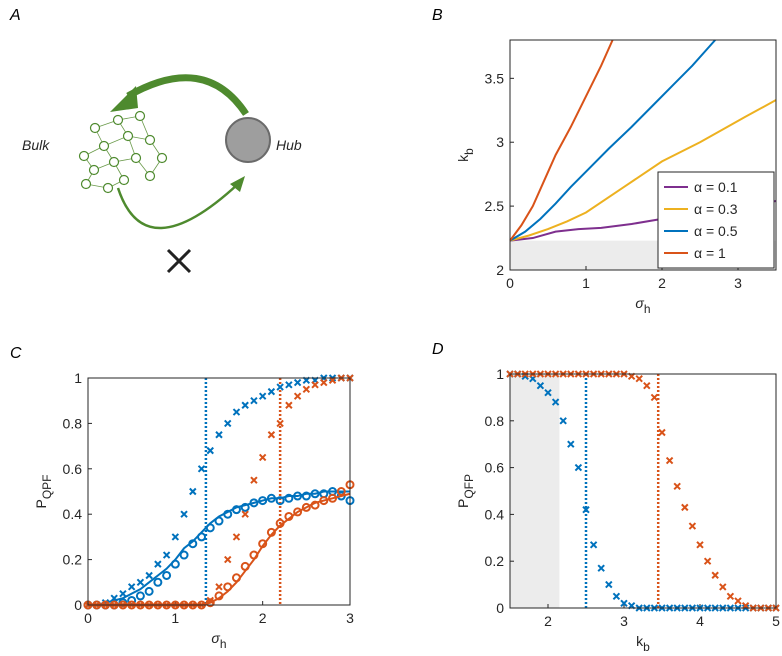 Image resolution: width=782 pixels, height=656 pixels. I want to click on y-axis-label: PQFP, so click(465, 491).